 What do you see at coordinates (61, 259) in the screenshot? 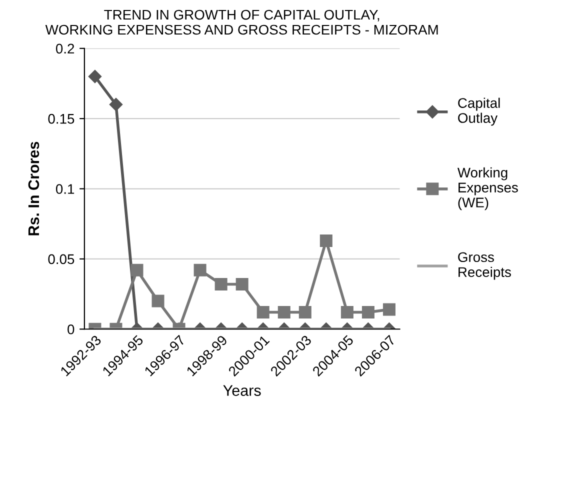
I see `y-tick-label: 0.05` at bounding box center [61, 259].